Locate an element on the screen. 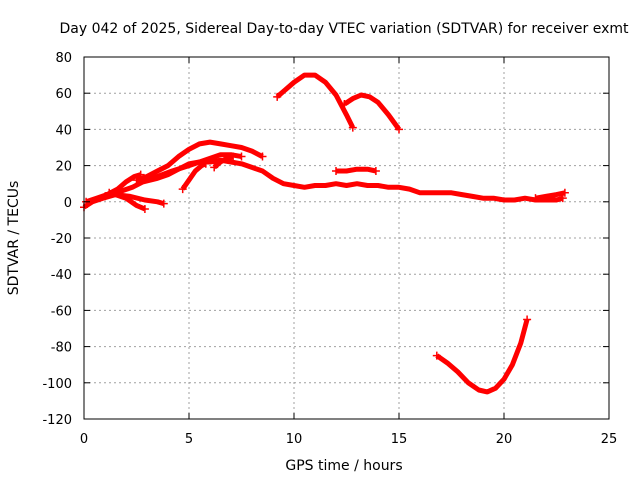 This screenshot has height=480, width=640. y-tick-label: 60 is located at coordinates (63, 94).